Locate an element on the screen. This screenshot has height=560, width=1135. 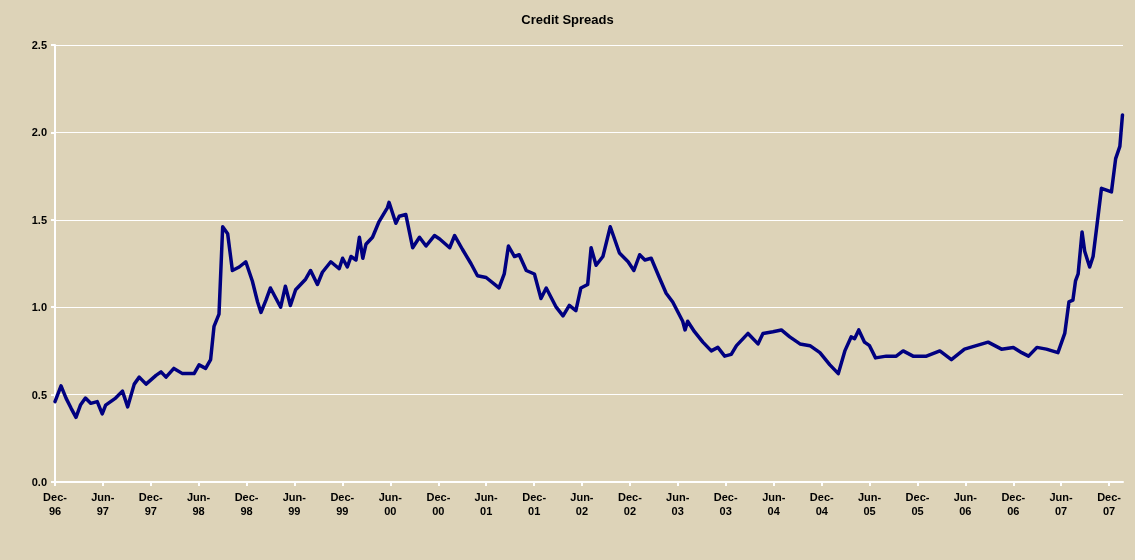
x-tick-label: Jun-98 is located at coordinates (198, 504).